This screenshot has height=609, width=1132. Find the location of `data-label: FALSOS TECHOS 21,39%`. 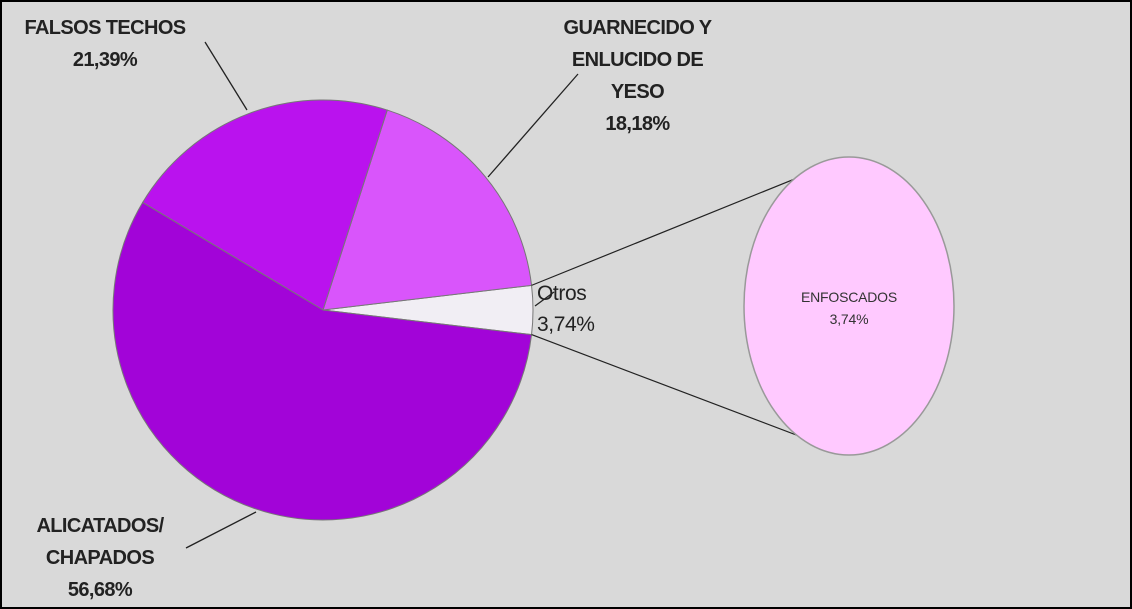

data-label: FALSOS TECHOS 21,39% is located at coordinates (105, 44).